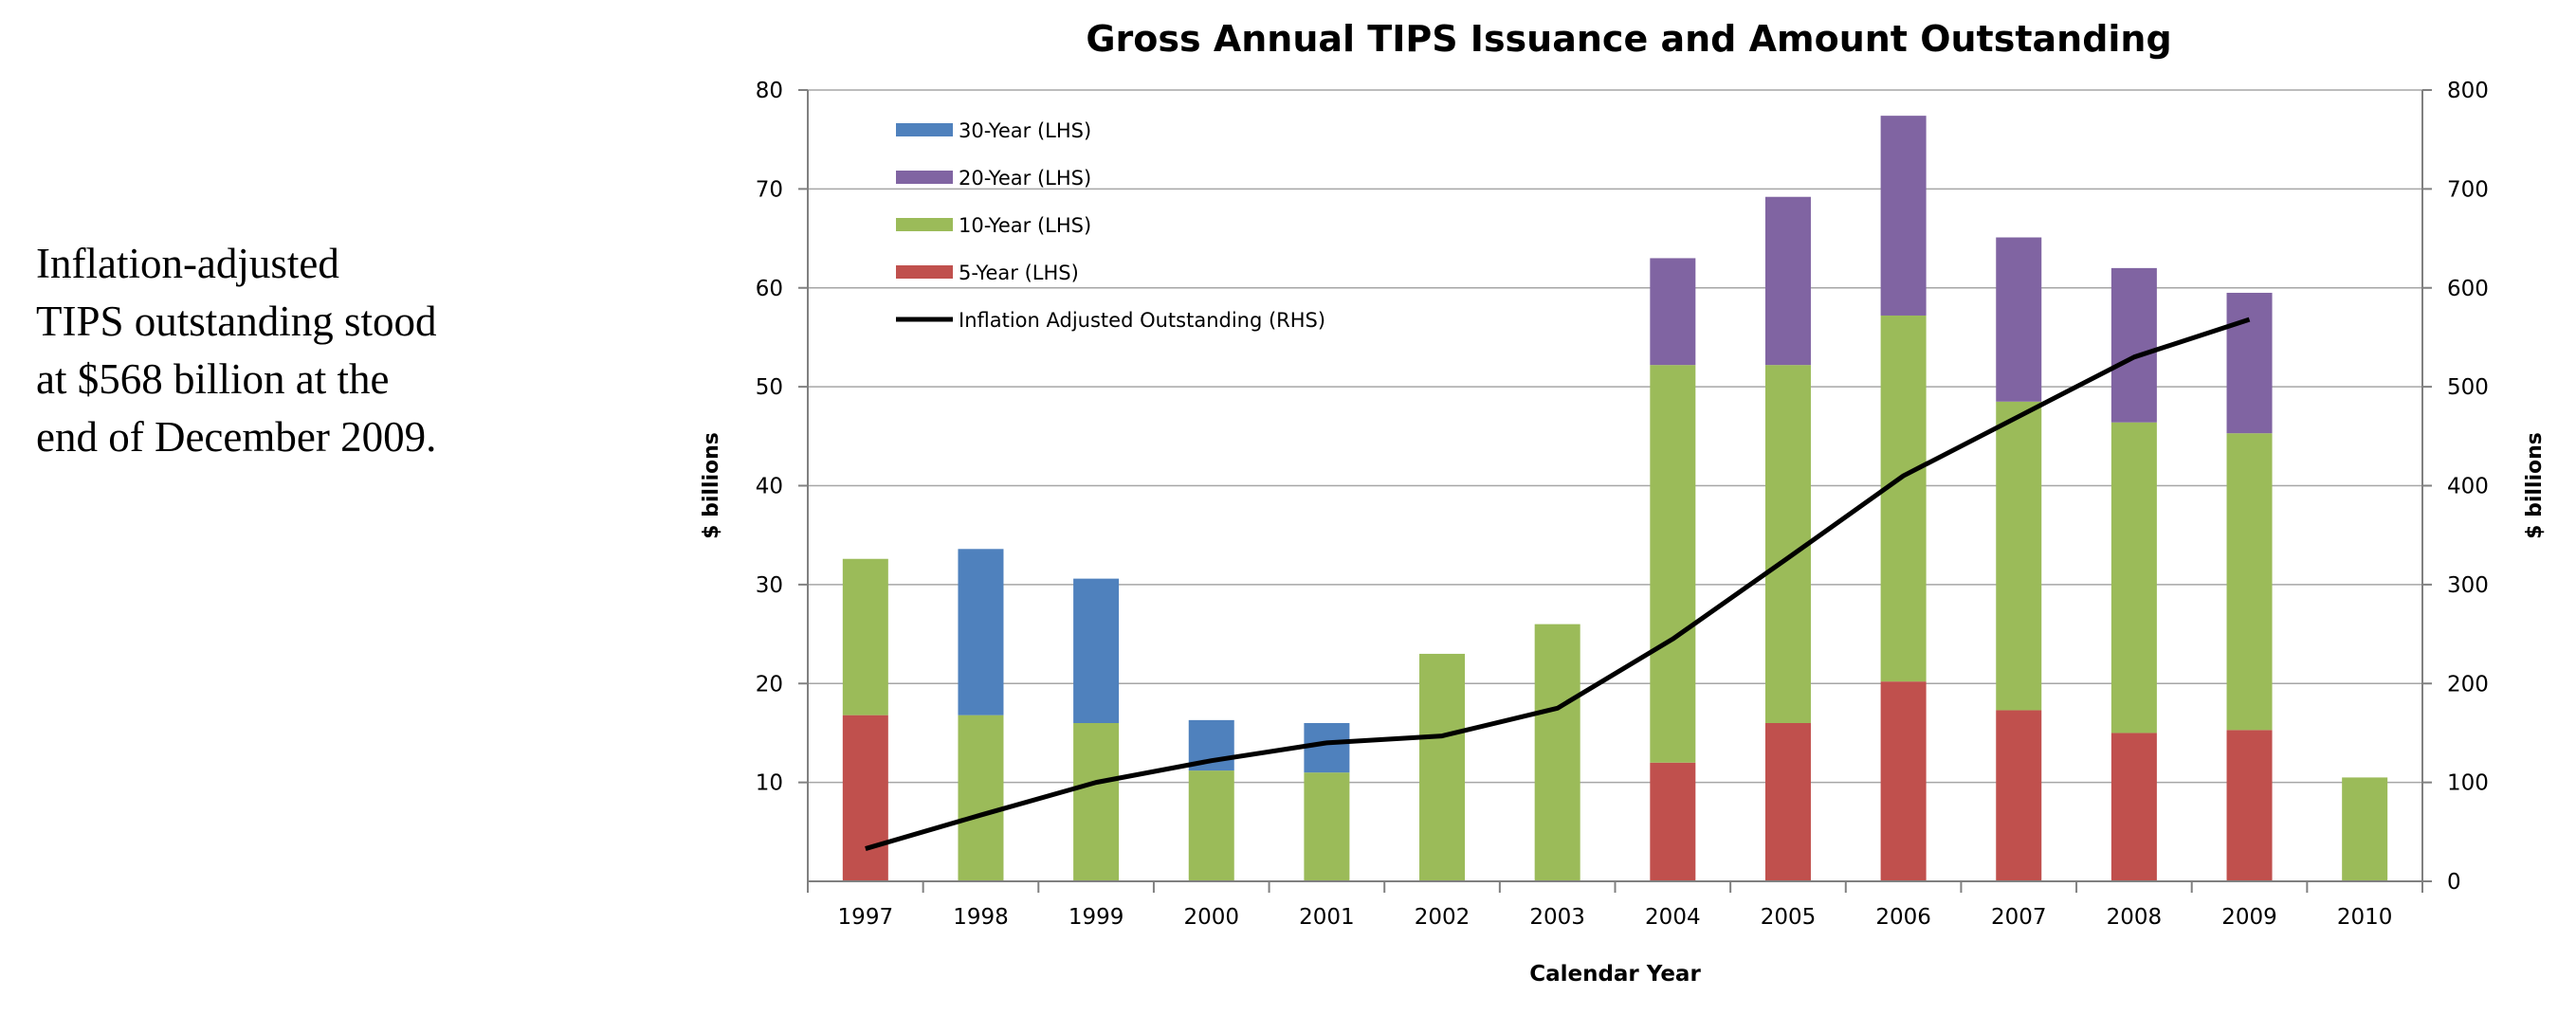 The width and height of the screenshot is (2576, 1032). I want to click on caption-line: at $568 billion at the, so click(213, 379).